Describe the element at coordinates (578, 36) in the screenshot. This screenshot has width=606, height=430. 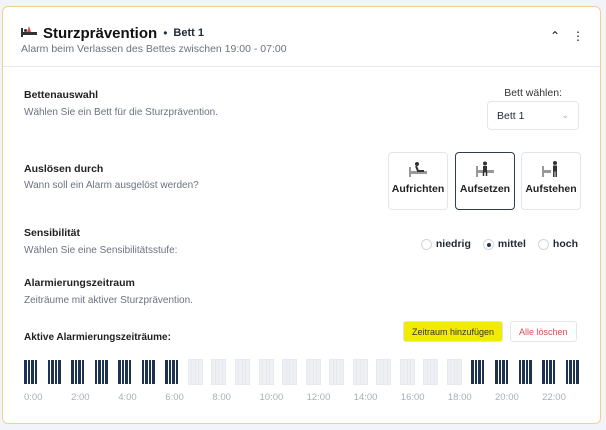
I see `more-vertical-icon: ⋮` at that location.